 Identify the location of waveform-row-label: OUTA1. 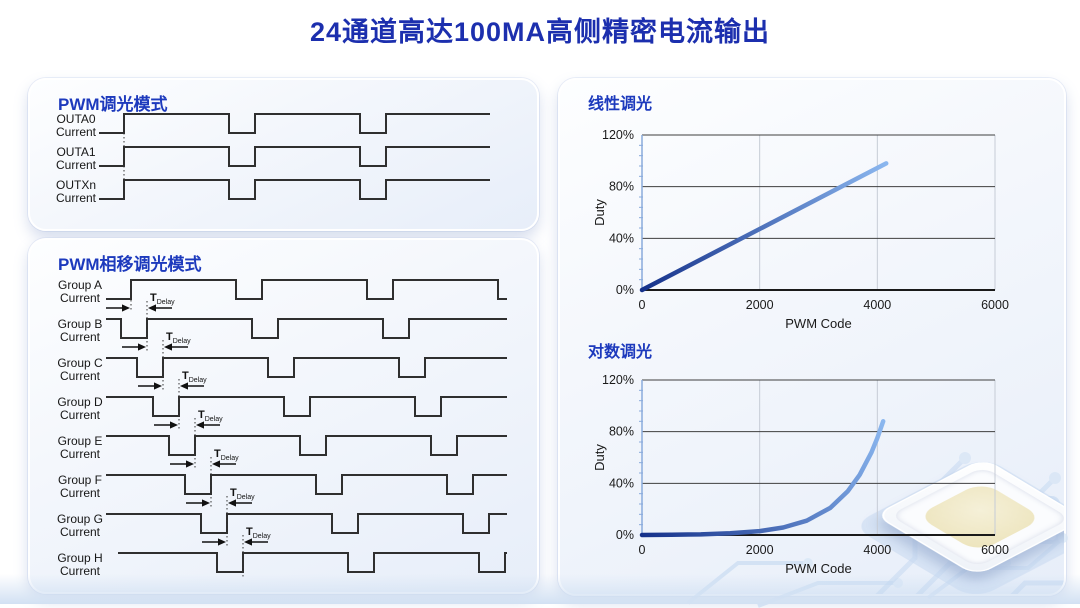
(75, 152).